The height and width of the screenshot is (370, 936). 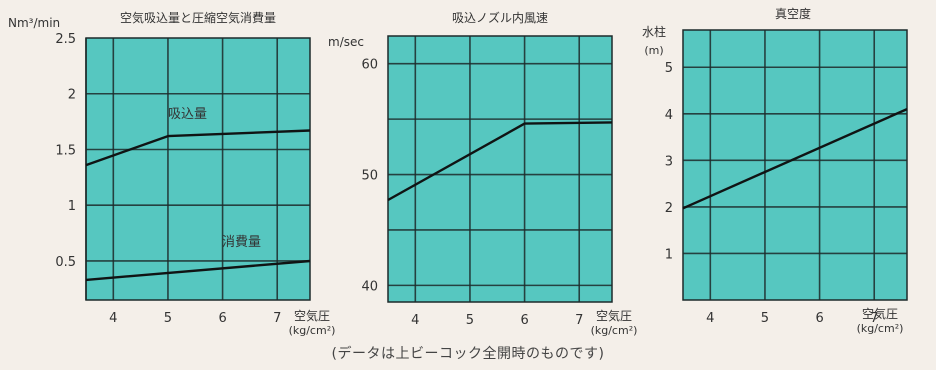 I want to click on chart-2-xlabel-unit: (kg/cm²), so click(x=614, y=330).